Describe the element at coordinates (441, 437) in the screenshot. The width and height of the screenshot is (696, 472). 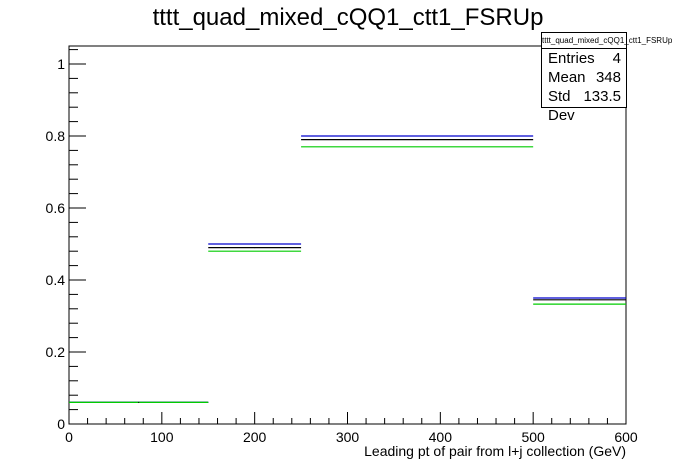
I see `x-tick-label: 400` at that location.